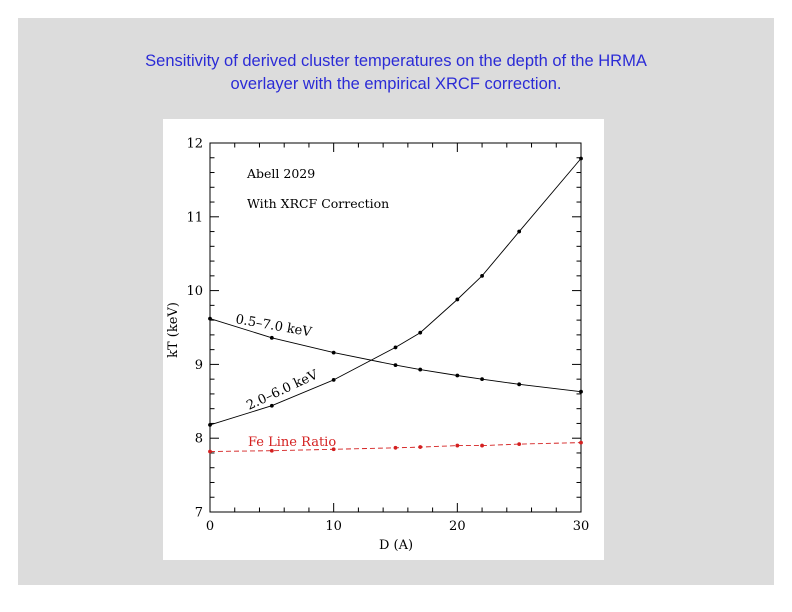 The image size is (792, 612). I want to click on y-tick-label: 7, so click(199, 513).